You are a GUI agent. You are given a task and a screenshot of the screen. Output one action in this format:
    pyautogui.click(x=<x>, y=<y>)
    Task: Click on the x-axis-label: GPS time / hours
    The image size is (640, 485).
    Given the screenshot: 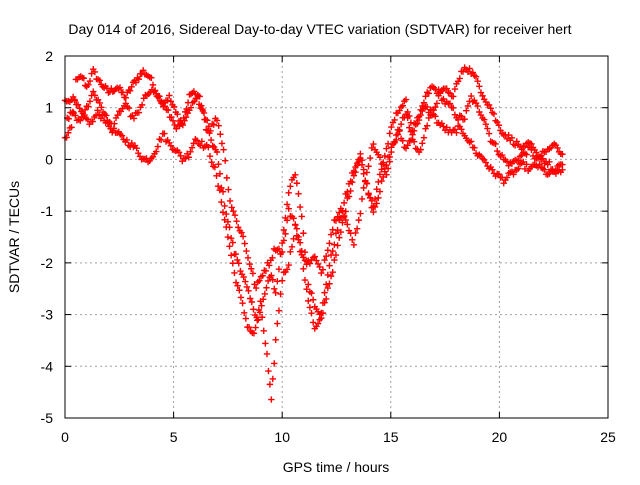 What is the action you would take?
    pyautogui.click(x=336, y=467)
    